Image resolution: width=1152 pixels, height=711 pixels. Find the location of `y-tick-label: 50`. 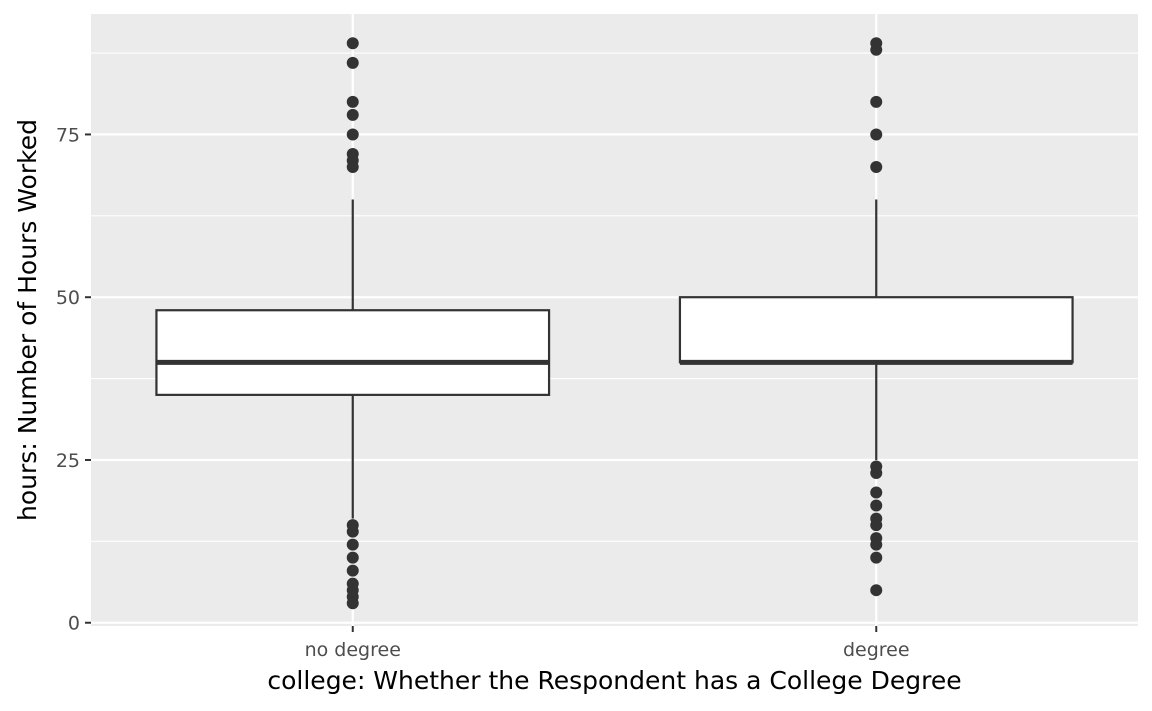

y-tick-label: 50 is located at coordinates (68, 298).